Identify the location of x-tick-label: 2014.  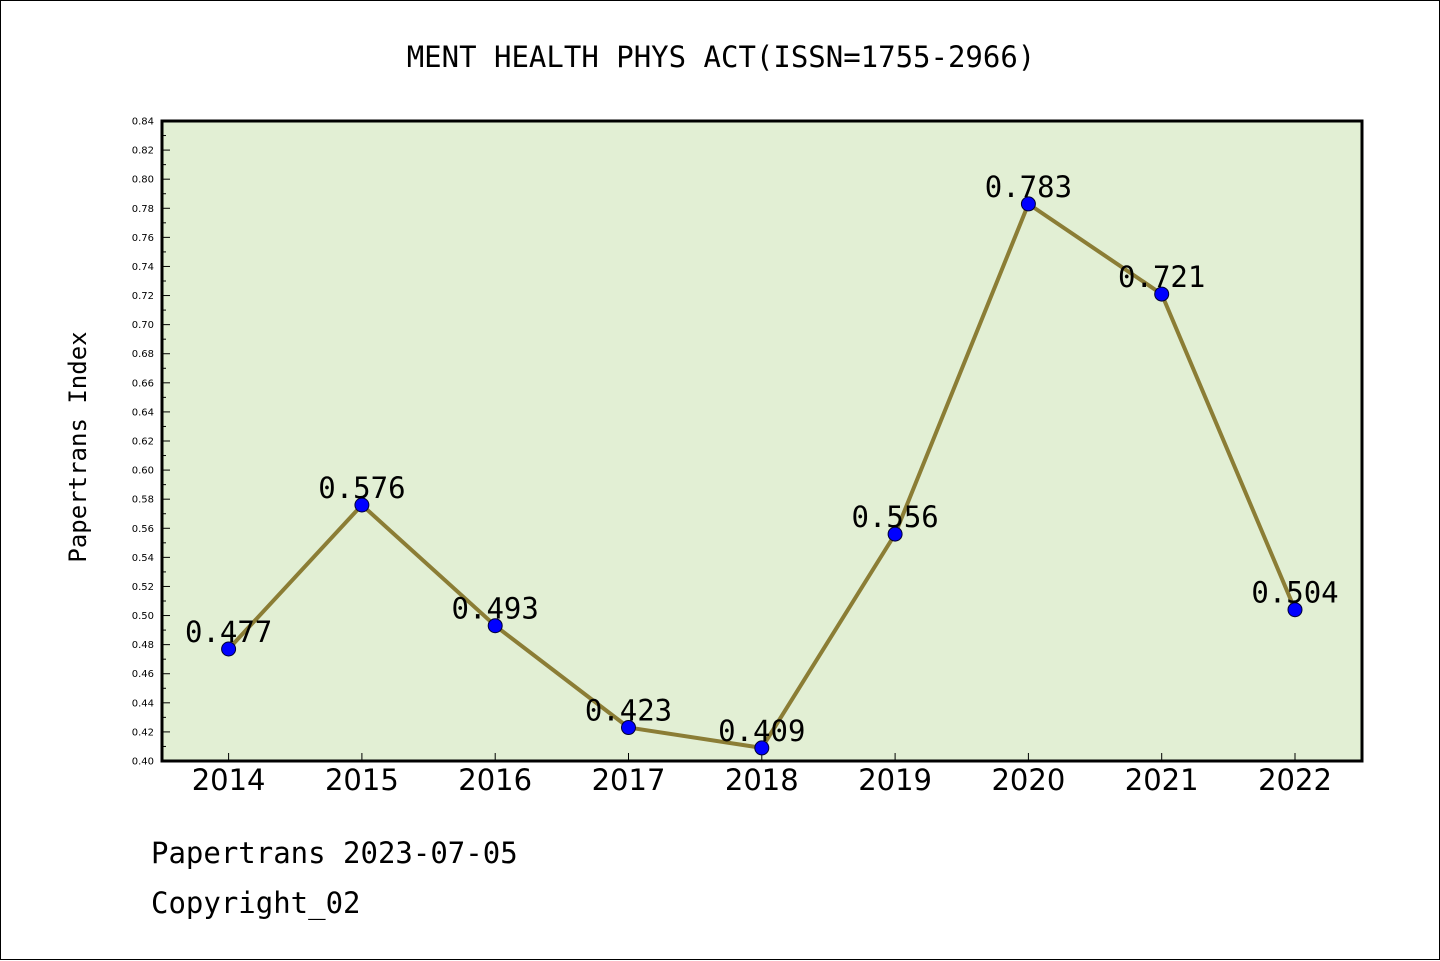
(229, 780).